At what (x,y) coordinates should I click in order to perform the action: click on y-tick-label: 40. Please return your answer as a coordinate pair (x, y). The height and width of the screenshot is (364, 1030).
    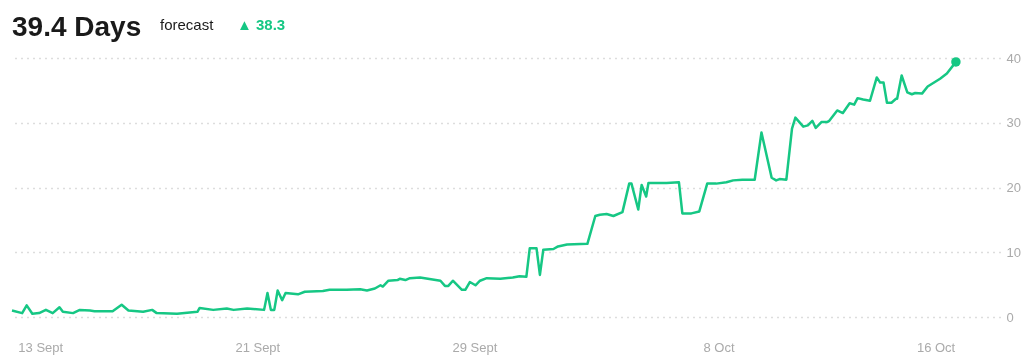
    Looking at the image, I should click on (1013, 58).